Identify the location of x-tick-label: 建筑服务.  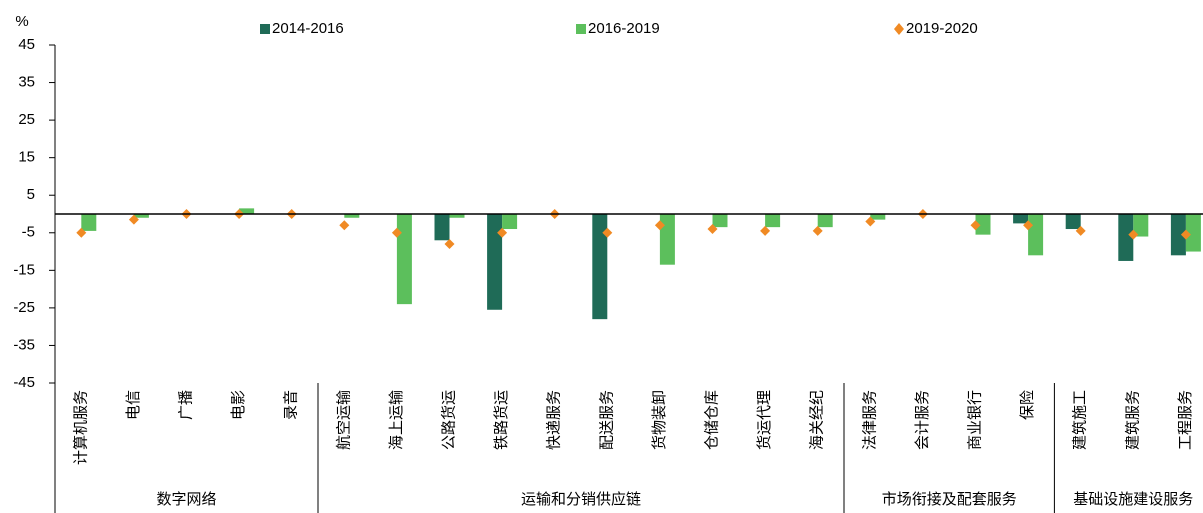
(1132, 420).